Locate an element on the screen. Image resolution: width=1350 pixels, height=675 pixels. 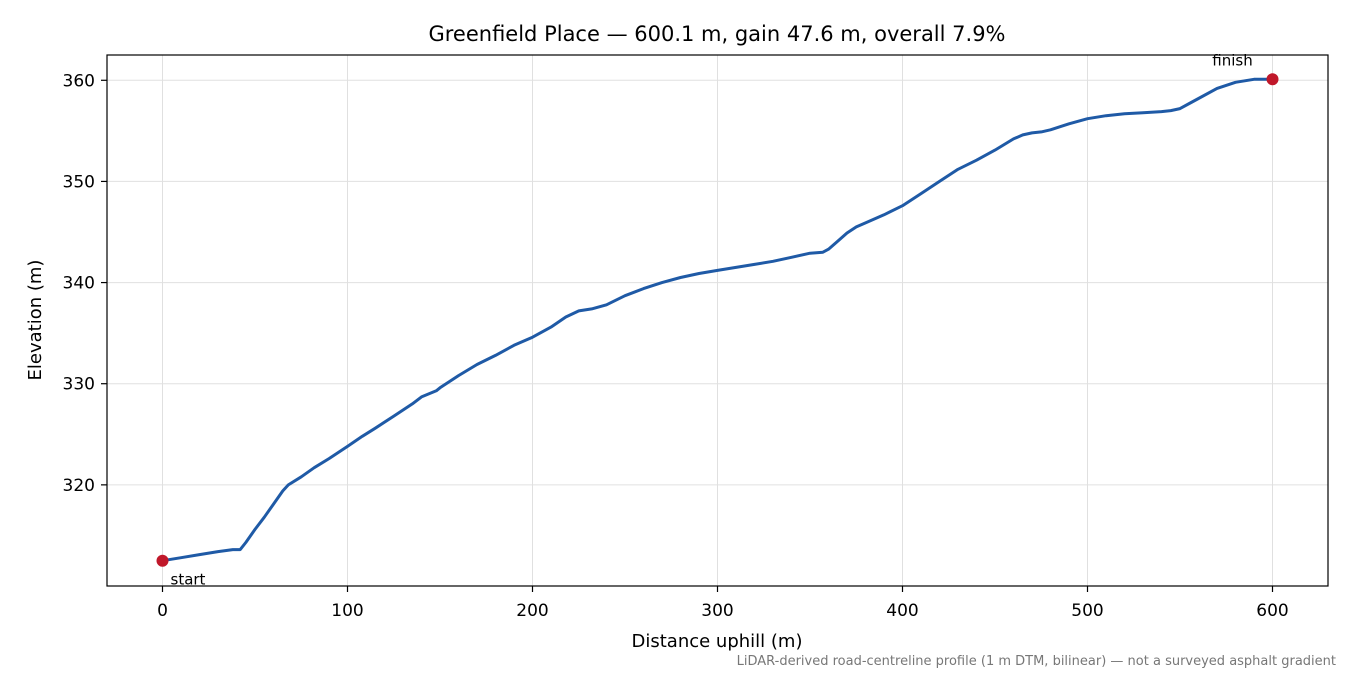
x-tick-label: 0 is located at coordinates (162, 611).